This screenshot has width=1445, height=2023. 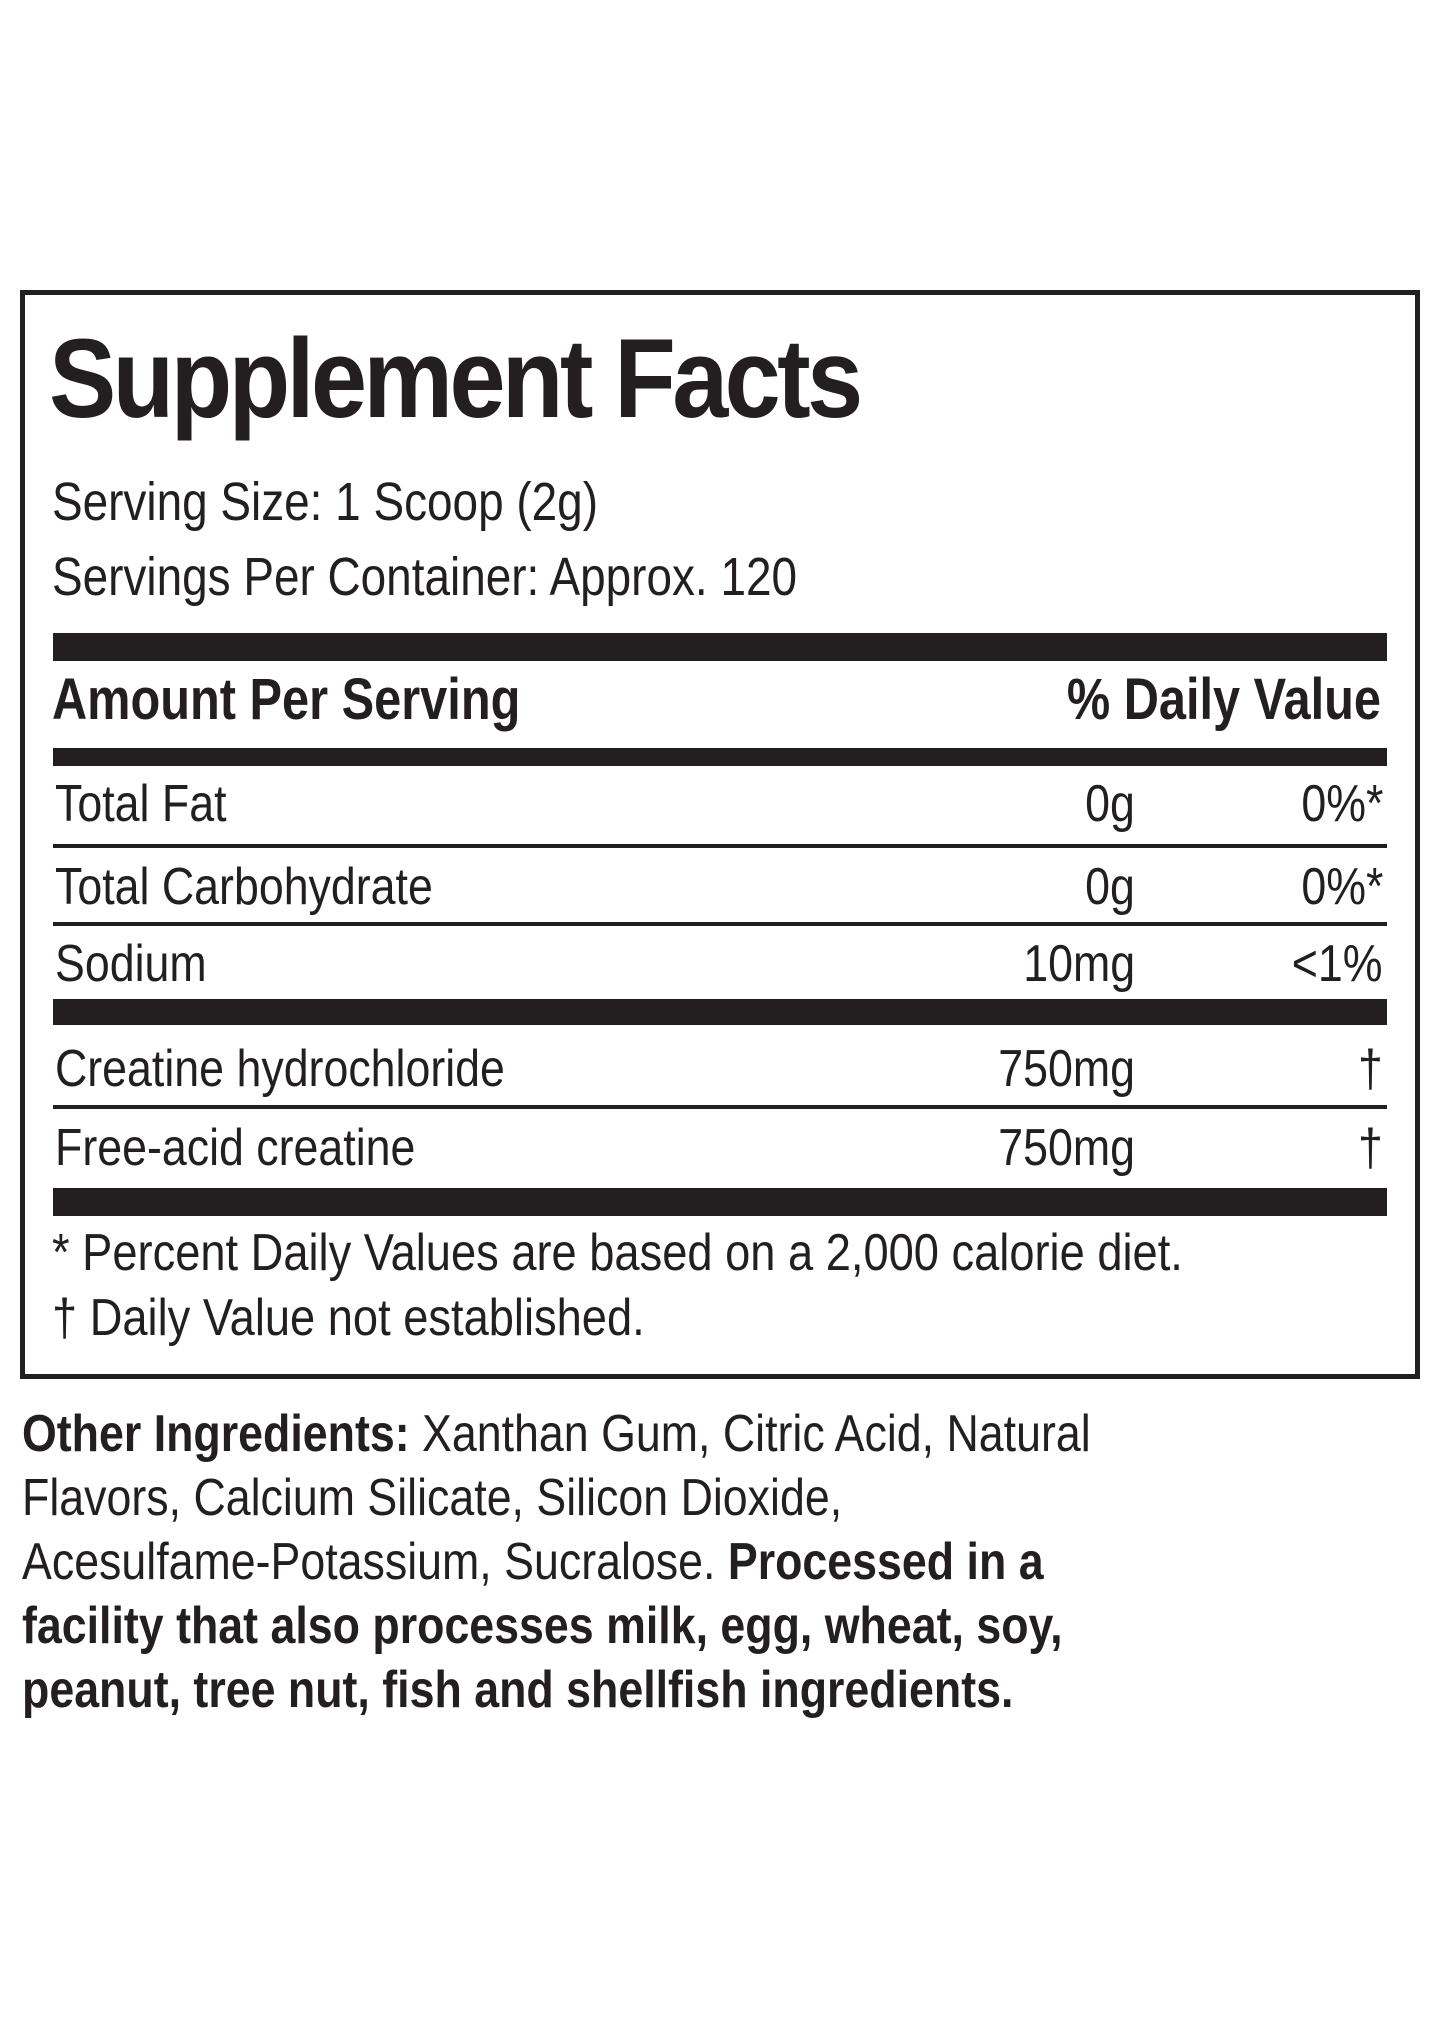 What do you see at coordinates (131, 964) in the screenshot?
I see `nutrient-name: Sodium` at bounding box center [131, 964].